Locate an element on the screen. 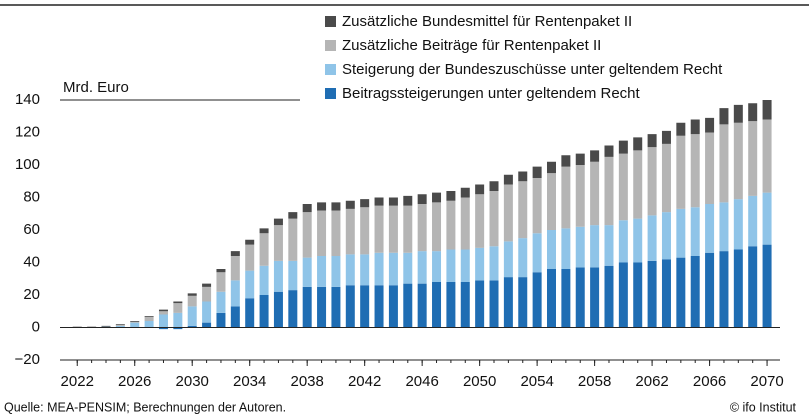 The width and height of the screenshot is (809, 417). y-tick-label: −20 is located at coordinates (27, 359).